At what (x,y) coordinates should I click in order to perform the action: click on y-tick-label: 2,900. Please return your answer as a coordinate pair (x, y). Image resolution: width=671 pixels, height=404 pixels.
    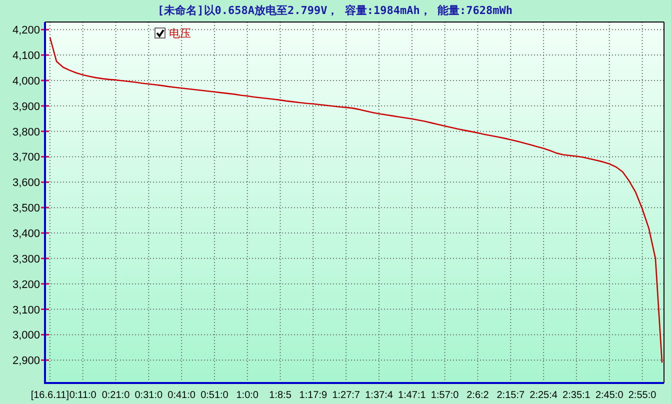
    Looking at the image, I should click on (26, 361).